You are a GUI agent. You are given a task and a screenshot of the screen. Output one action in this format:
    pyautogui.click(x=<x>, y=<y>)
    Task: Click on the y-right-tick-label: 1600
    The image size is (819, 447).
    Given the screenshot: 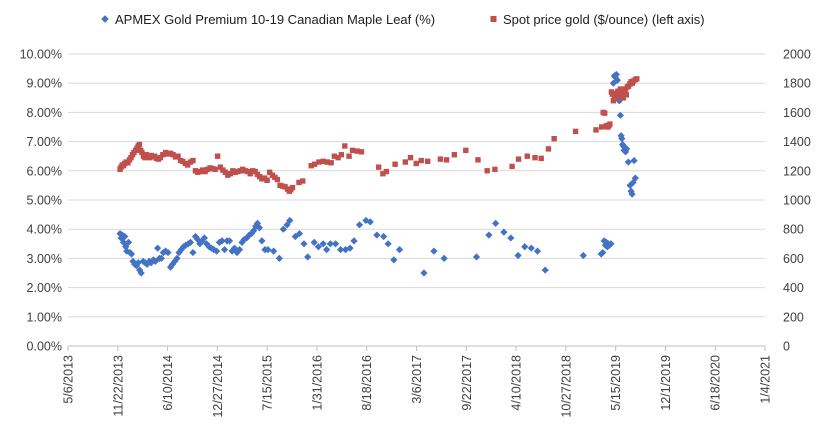 What is the action you would take?
    pyautogui.click(x=797, y=113)
    